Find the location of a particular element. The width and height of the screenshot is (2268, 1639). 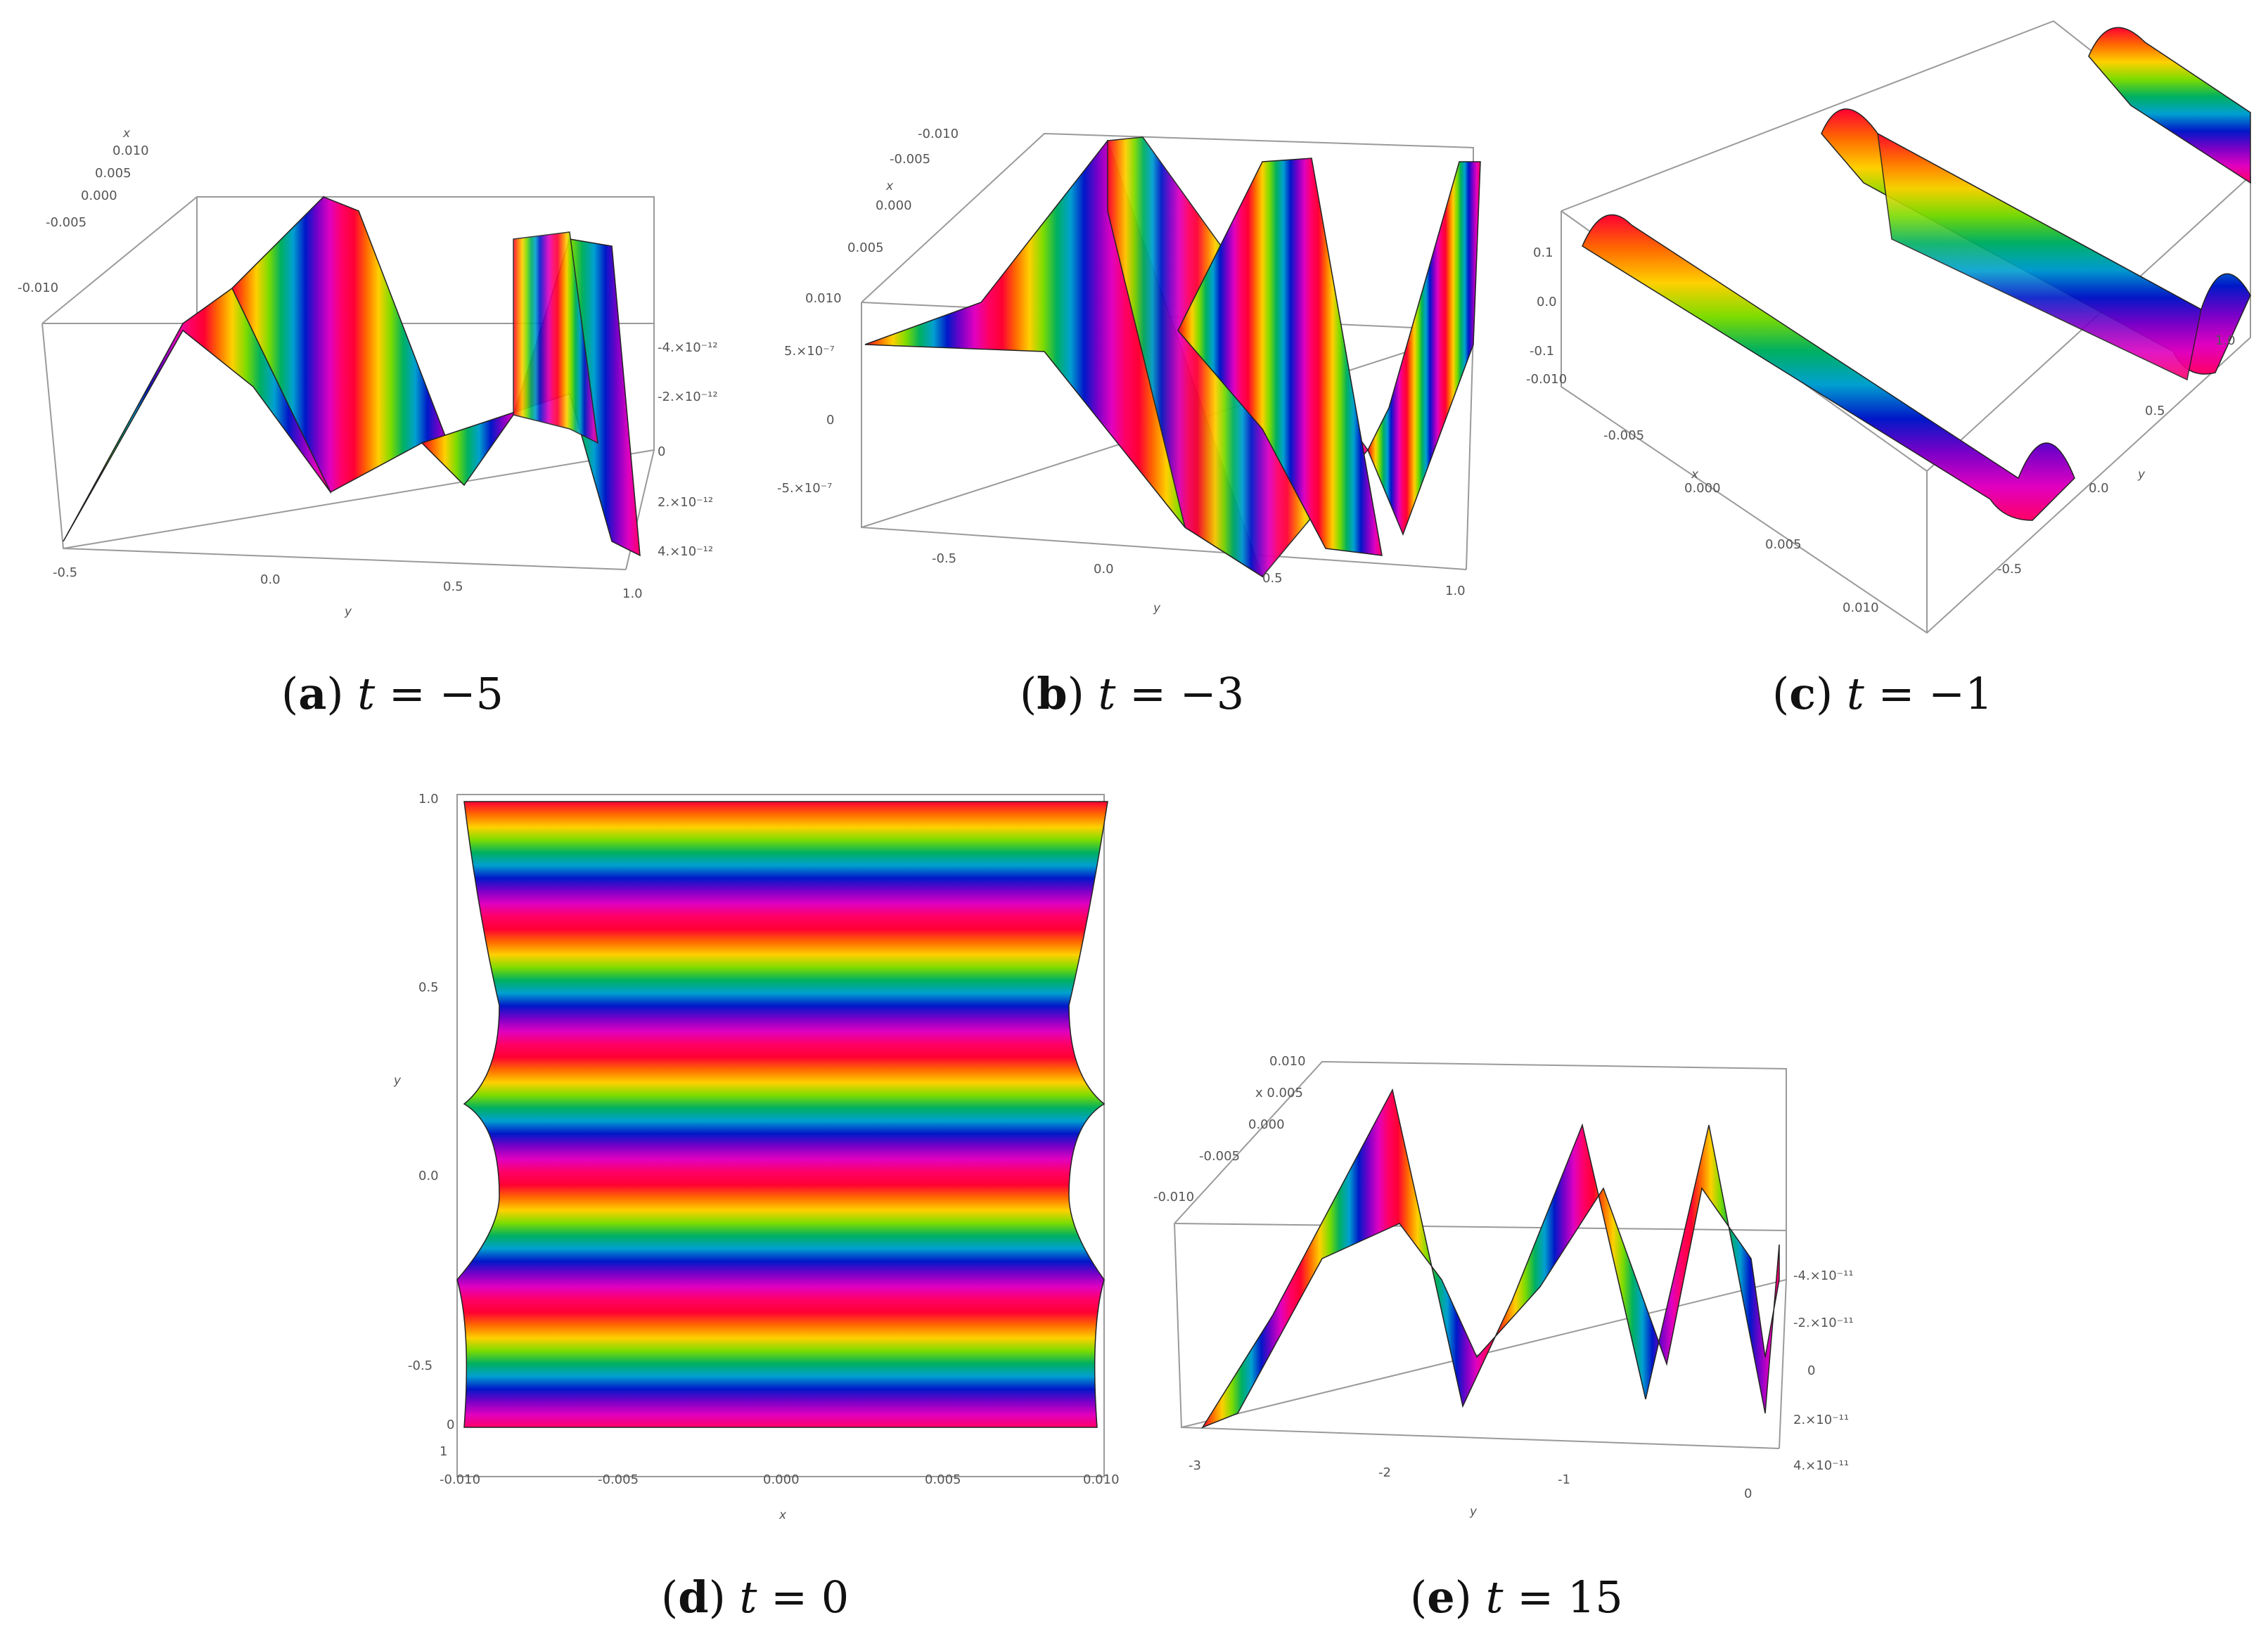

z-tick: -0.1 is located at coordinates (1542, 351).